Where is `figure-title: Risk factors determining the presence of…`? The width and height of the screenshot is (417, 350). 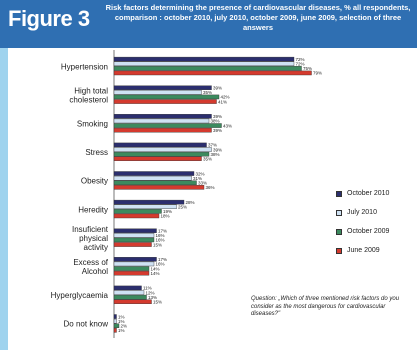
figure-title: Risk factors determining the presence of… is located at coordinates (258, 17).